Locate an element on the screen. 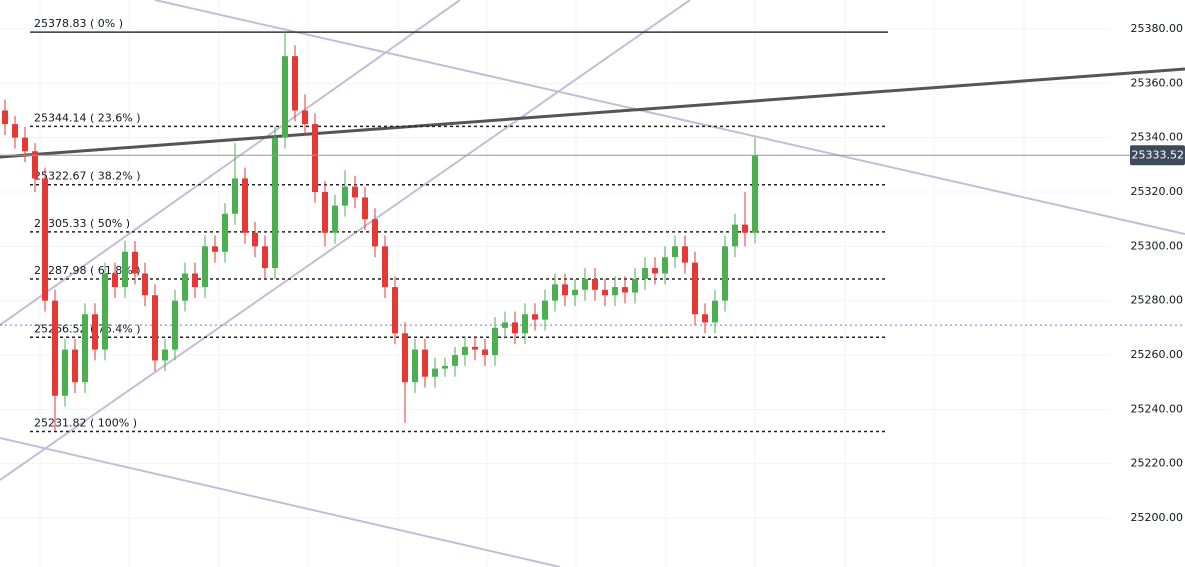 The image size is (1185, 567). fib-label: 25231.82 ( 100% ) is located at coordinates (85, 423).